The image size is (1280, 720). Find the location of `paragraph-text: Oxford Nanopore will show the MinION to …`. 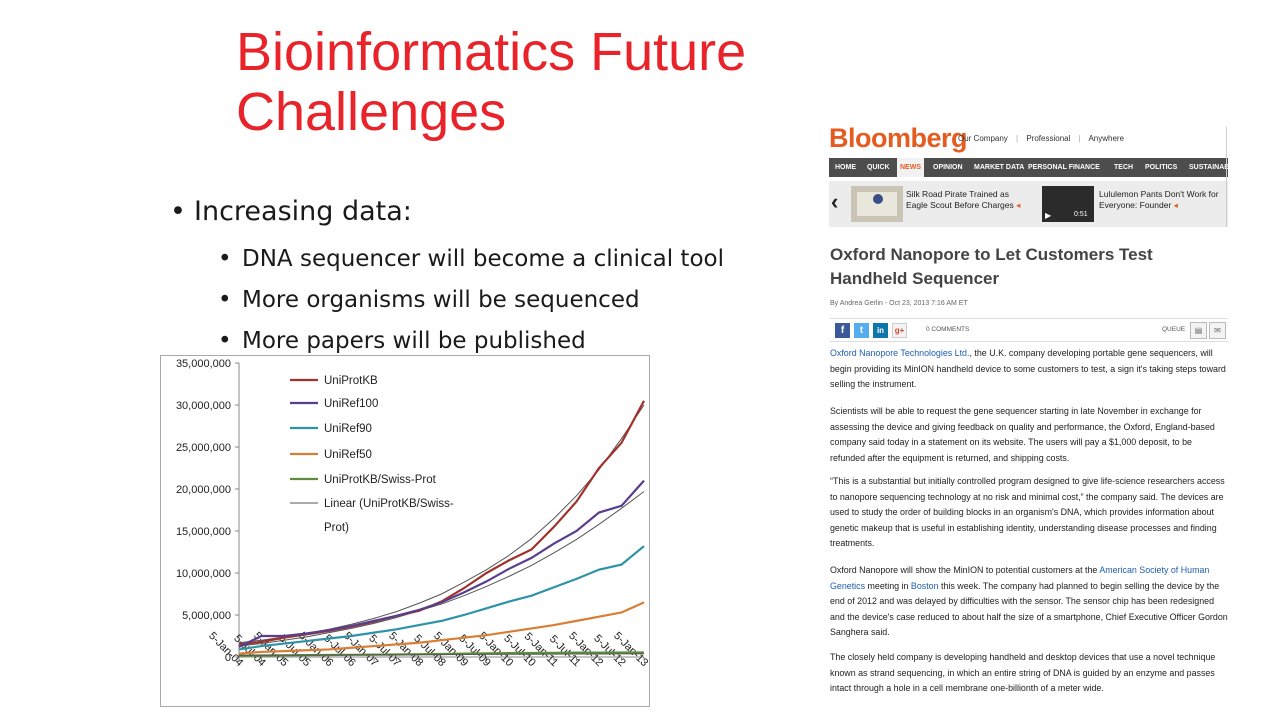

paragraph-text: Oxford Nanopore will show the MinION to … is located at coordinates (965, 570).